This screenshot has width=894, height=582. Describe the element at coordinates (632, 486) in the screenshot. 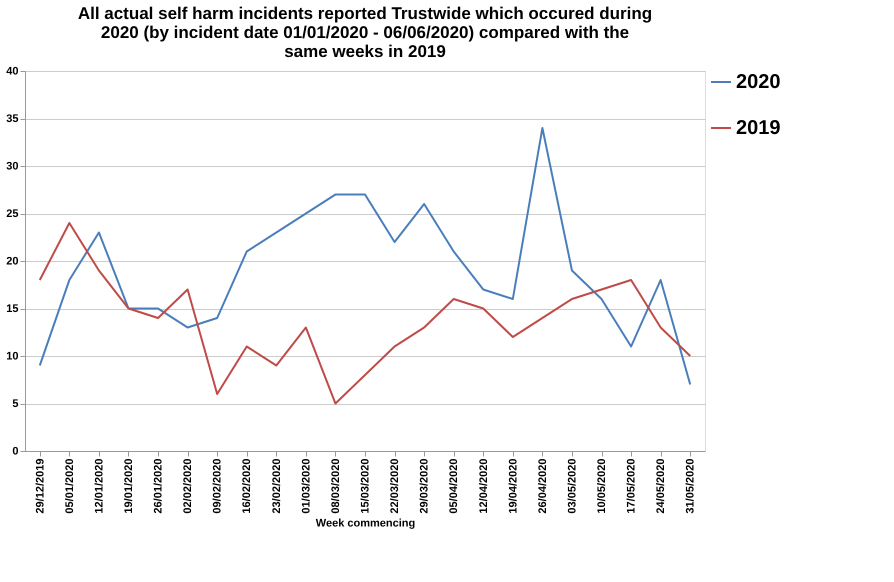

I see `x-tick-label: 17/05/2020` at that location.